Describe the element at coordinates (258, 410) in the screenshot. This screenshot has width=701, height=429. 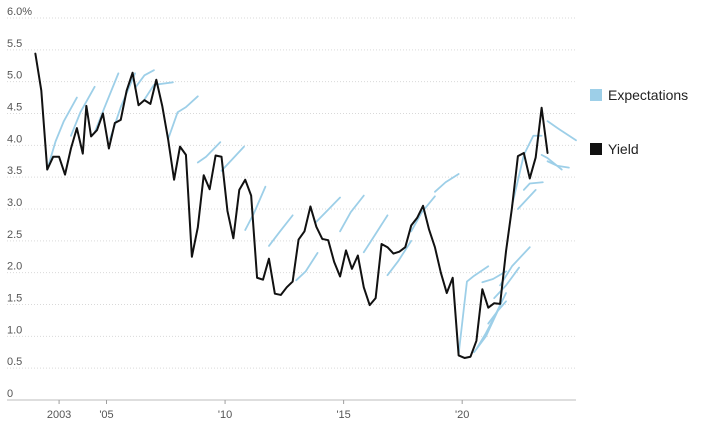
I see `x-axis-tick-labels: 2003 '05 '10 '15 '20` at that location.